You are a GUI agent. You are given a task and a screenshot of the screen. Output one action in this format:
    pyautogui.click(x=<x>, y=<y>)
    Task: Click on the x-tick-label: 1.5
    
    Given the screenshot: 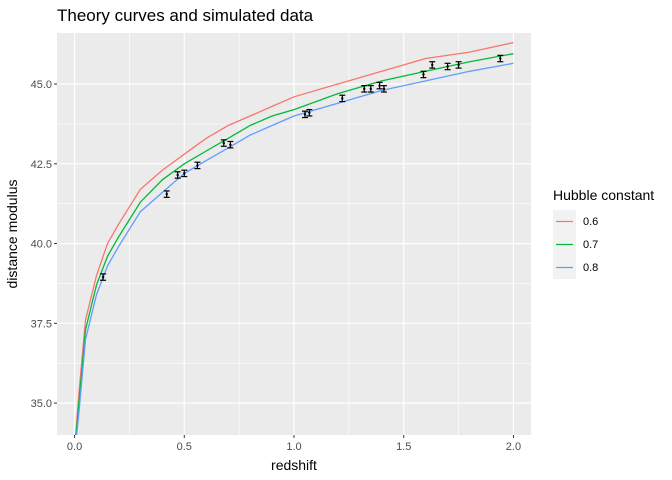 What is the action you would take?
    pyautogui.click(x=403, y=447)
    